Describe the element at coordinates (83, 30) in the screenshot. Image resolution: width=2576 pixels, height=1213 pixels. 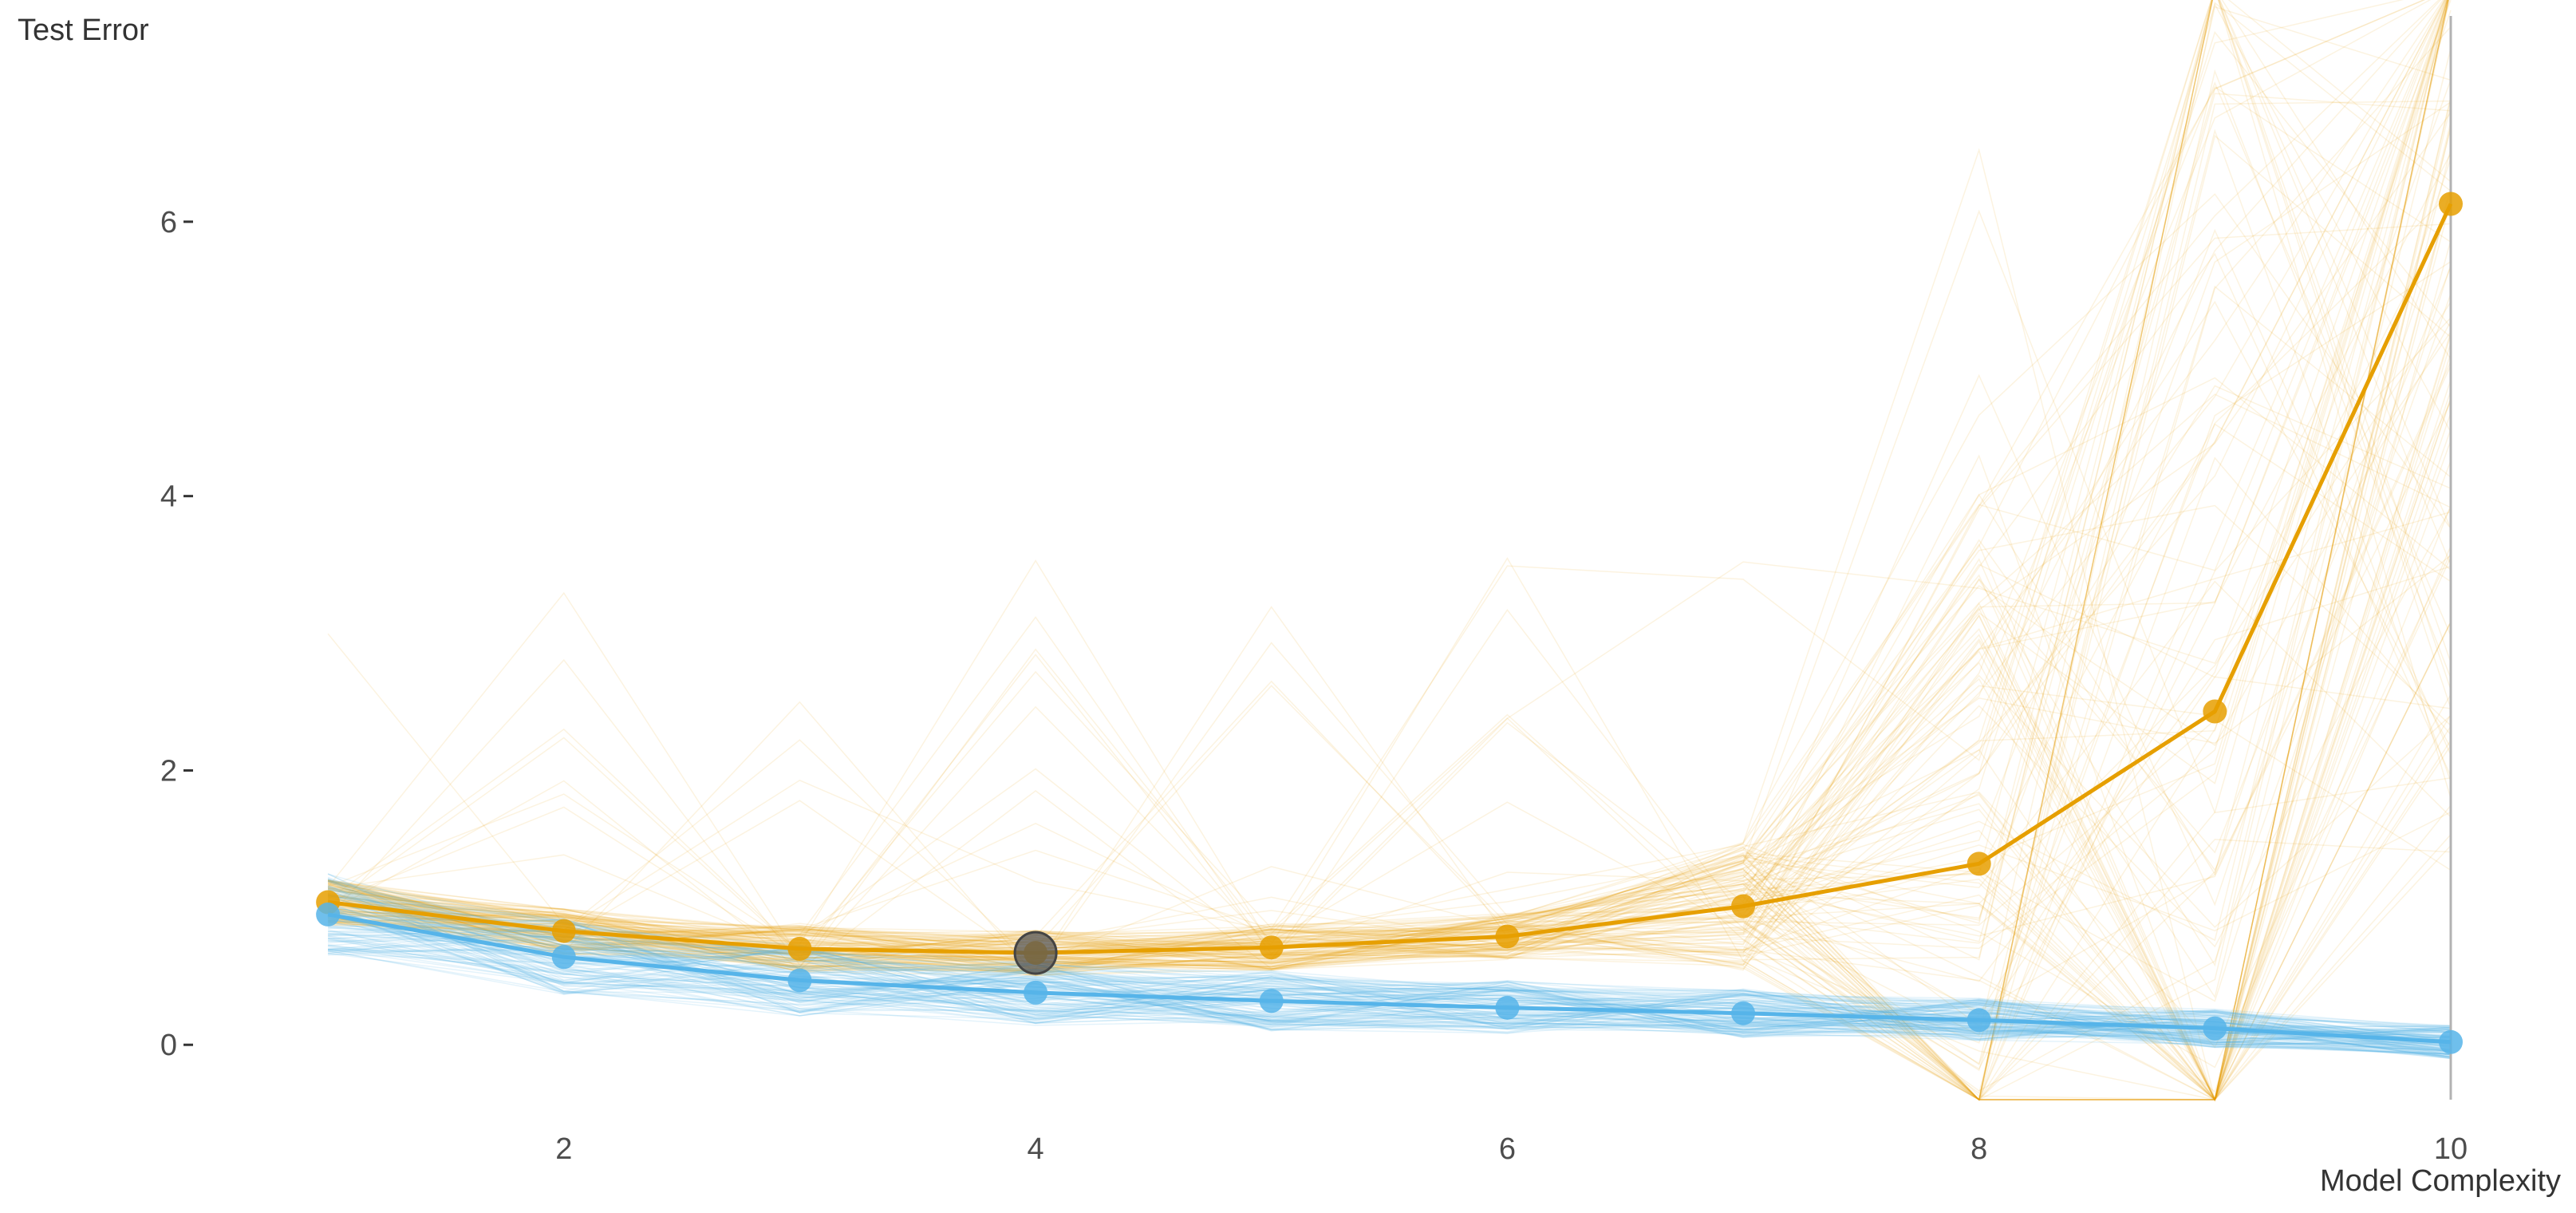
I see `y-axis-title: Test Error` at that location.